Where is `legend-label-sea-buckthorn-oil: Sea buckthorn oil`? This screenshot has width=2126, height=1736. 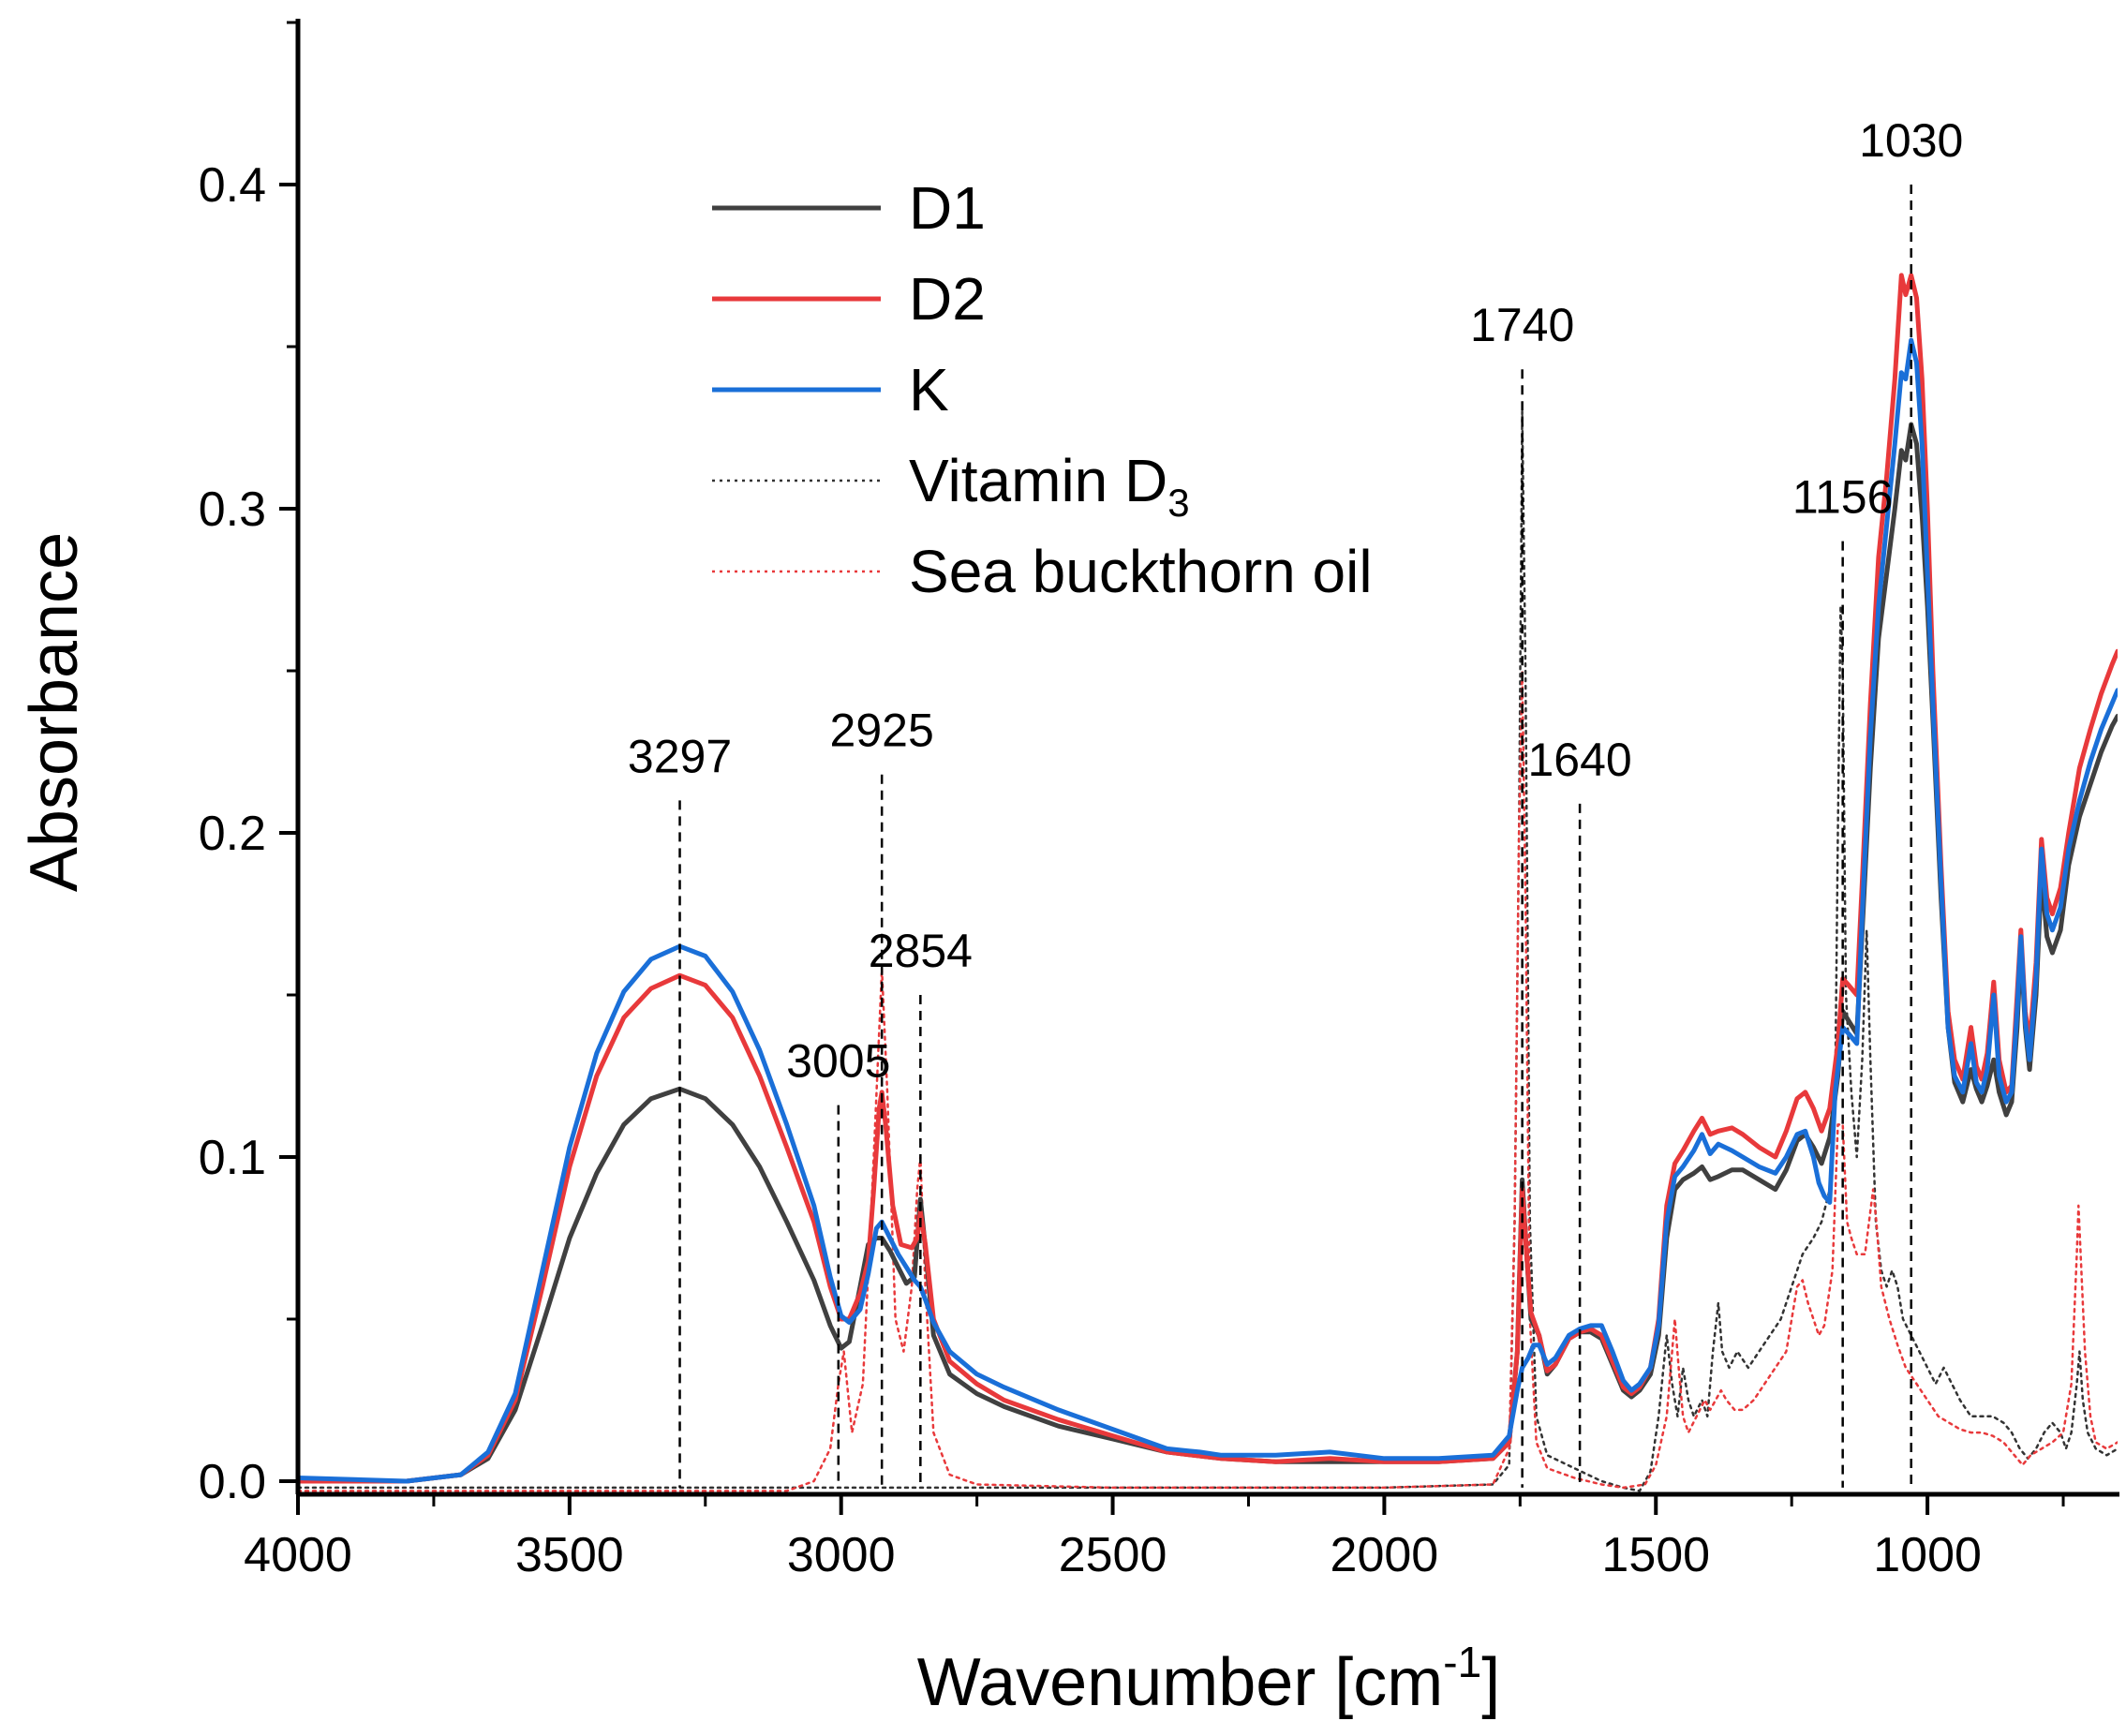
legend-label-sea-buckthorn-oil: Sea buckthorn oil is located at coordinates (1141, 572).